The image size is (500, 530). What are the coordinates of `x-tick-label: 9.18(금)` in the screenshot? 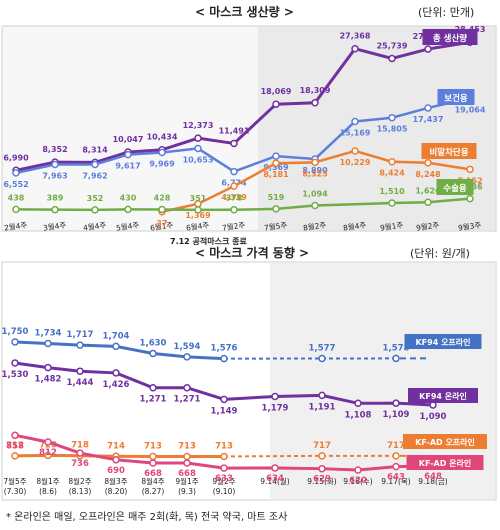 It's located at (433, 481).